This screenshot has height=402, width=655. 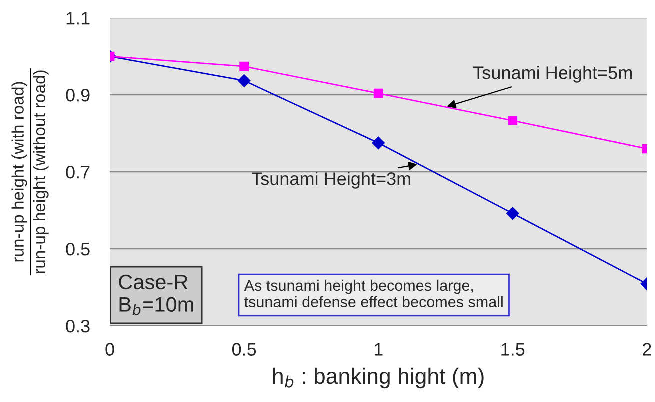 I want to click on annotation: Case-R B$_{b}$=10m, so click(x=156, y=295).